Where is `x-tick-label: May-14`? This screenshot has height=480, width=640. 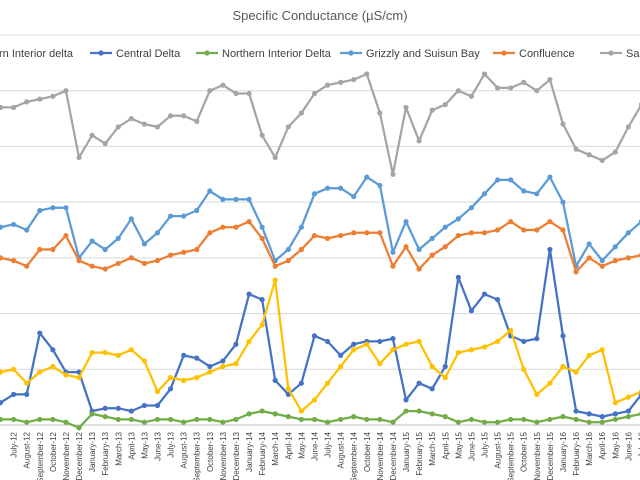 x-tick-label: May-14 is located at coordinates (301, 444).